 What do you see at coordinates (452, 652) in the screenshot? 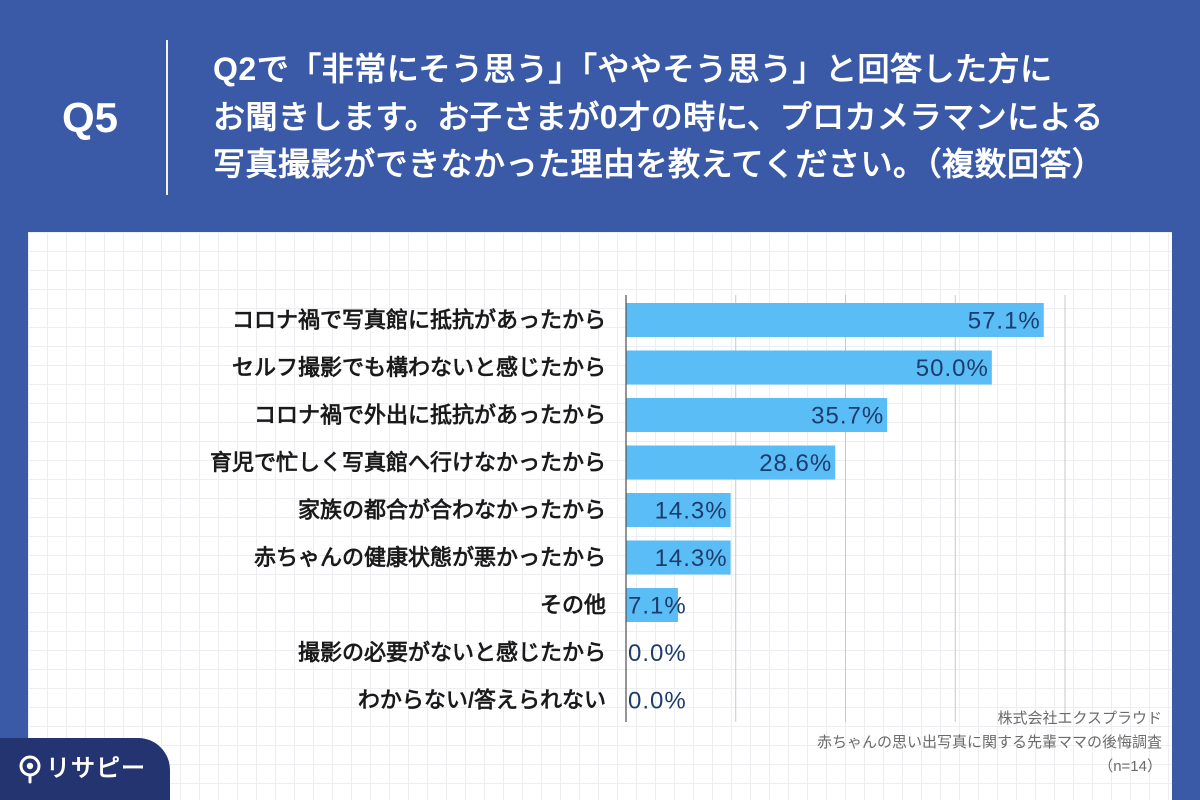
I see `category-label: 撮影の必要がないと感じたから` at bounding box center [452, 652].